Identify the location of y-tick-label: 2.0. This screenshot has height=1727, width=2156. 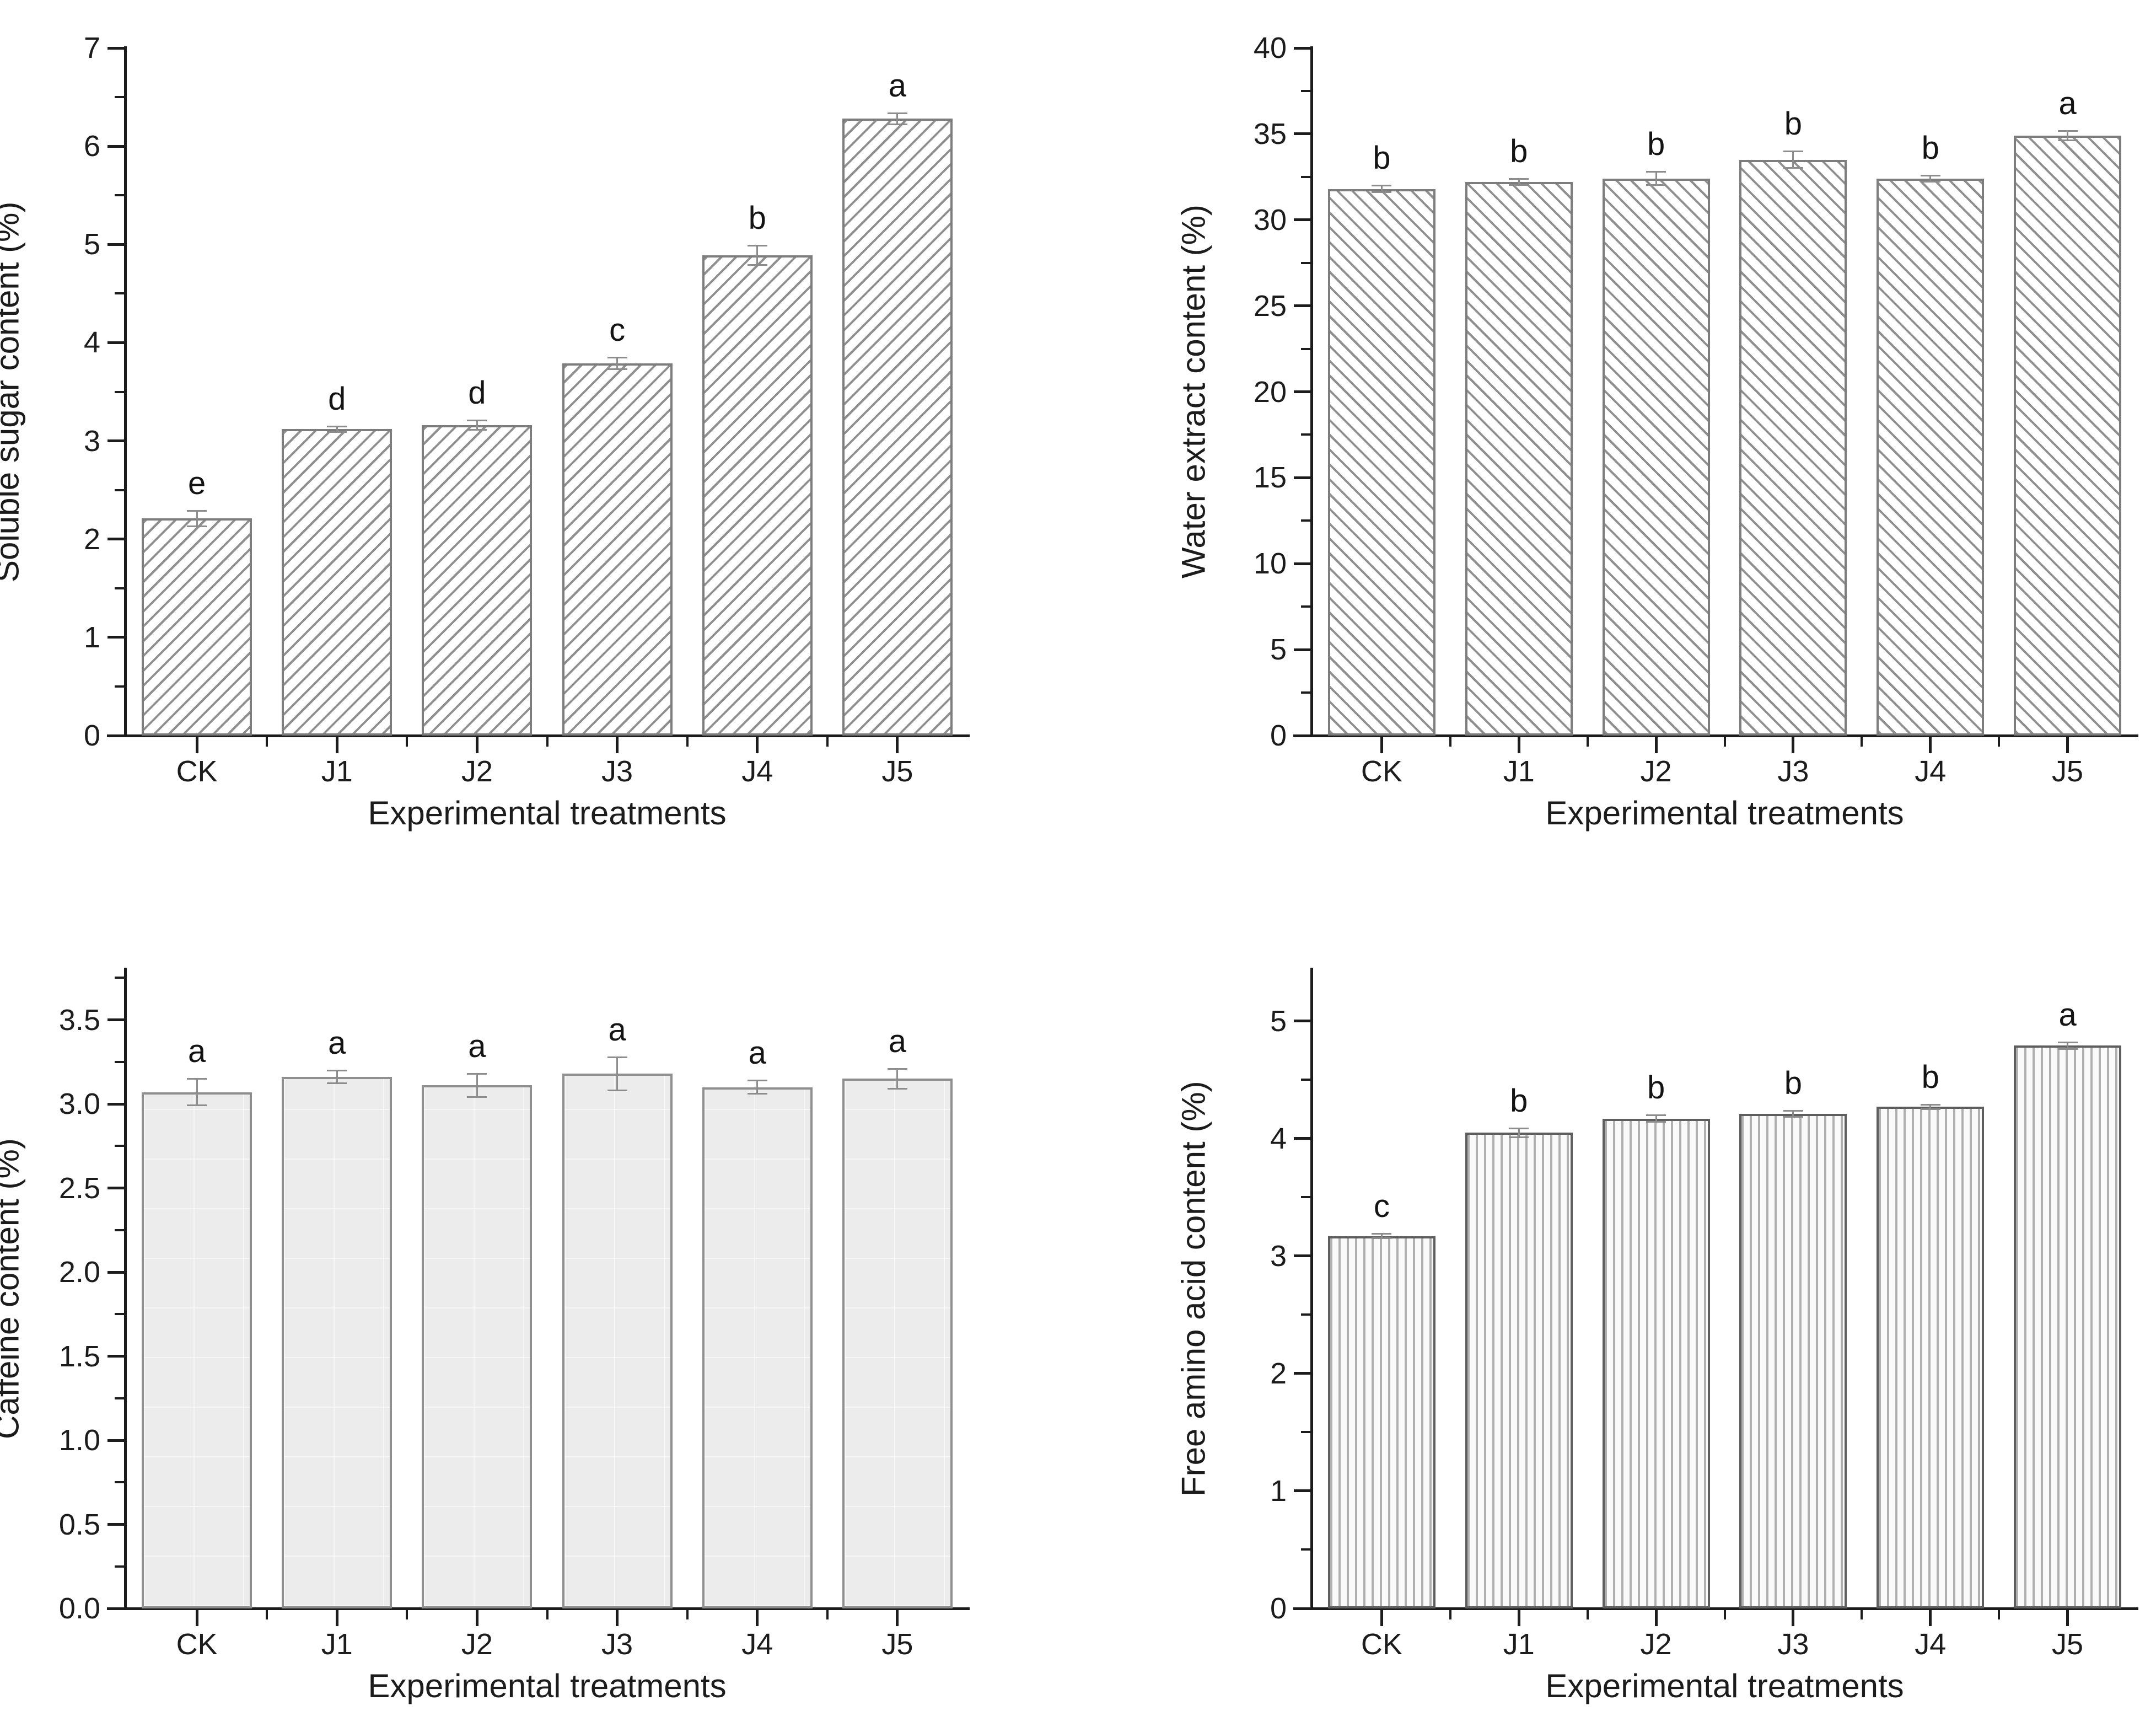
(79, 1272).